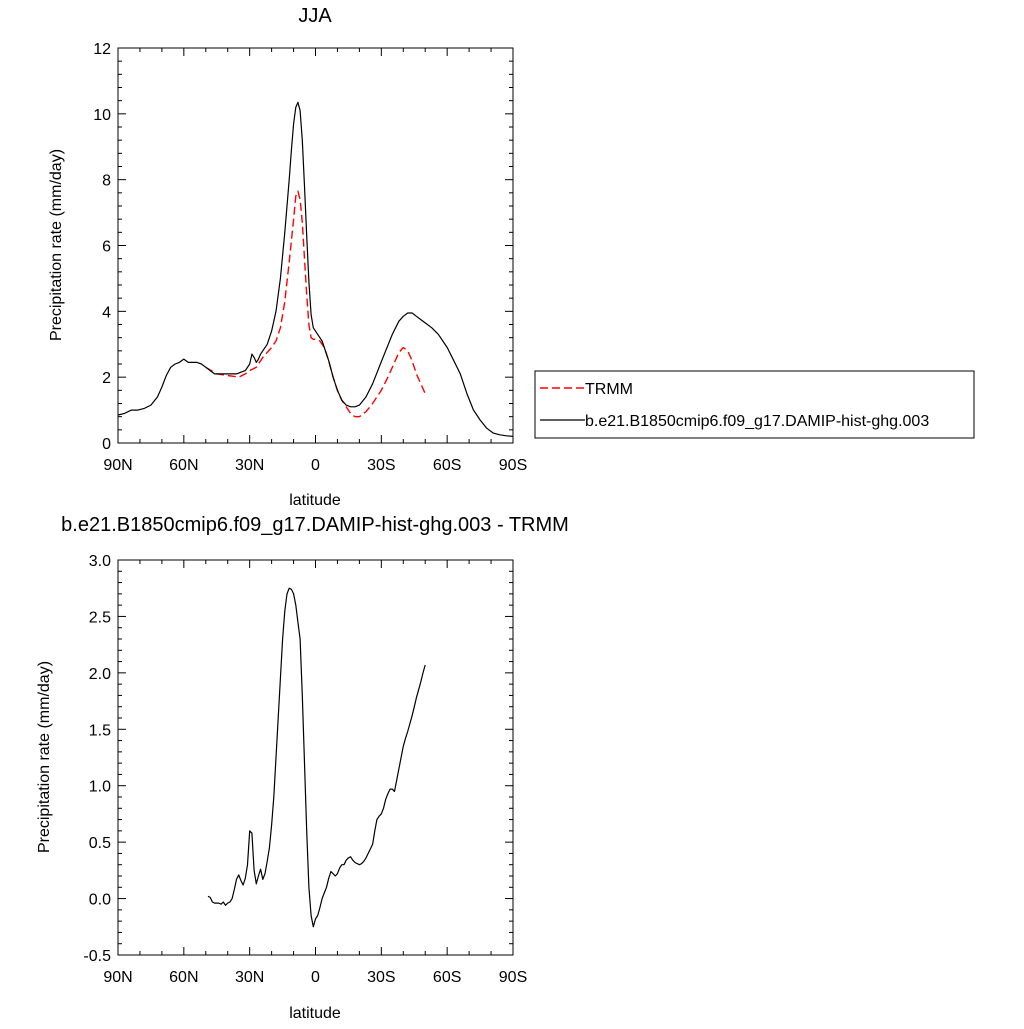 This screenshot has height=1029, width=1024. What do you see at coordinates (100, 843) in the screenshot?
I see `y-tick-label: 0.5` at bounding box center [100, 843].